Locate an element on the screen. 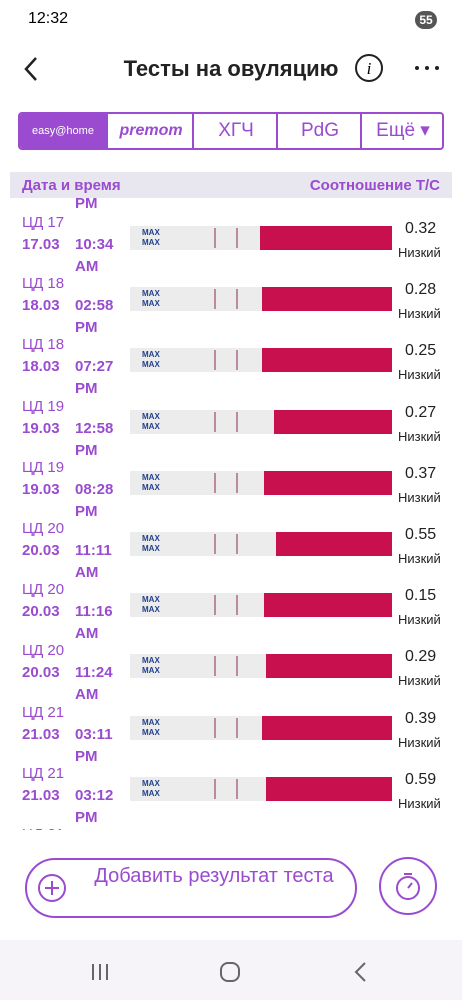  time: 10:34 is located at coordinates (94, 244).